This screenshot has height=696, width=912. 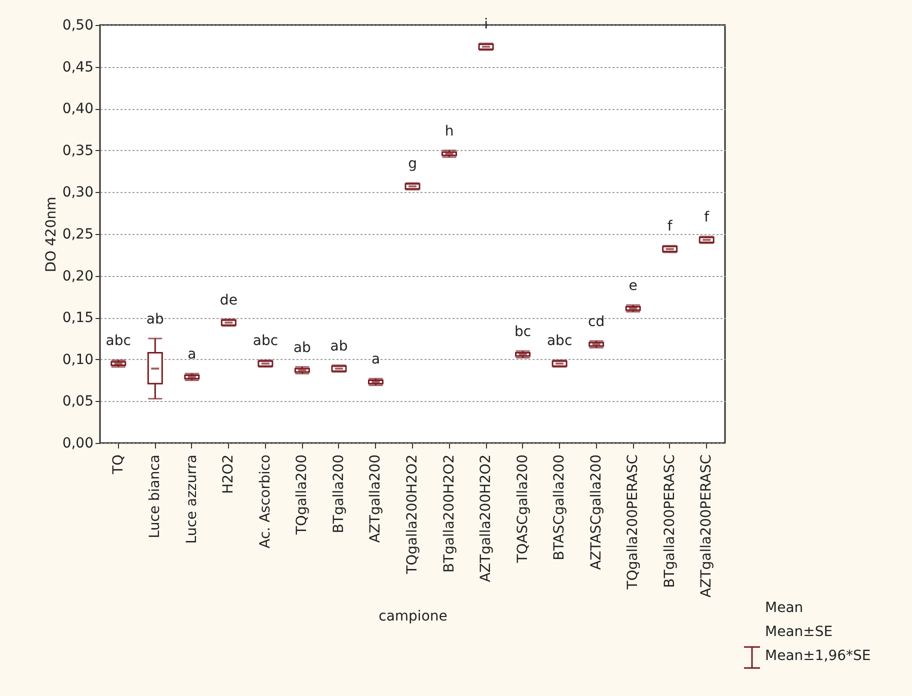 I want to click on x-tick-label: AZTASCgalla200, so click(x=596, y=512).